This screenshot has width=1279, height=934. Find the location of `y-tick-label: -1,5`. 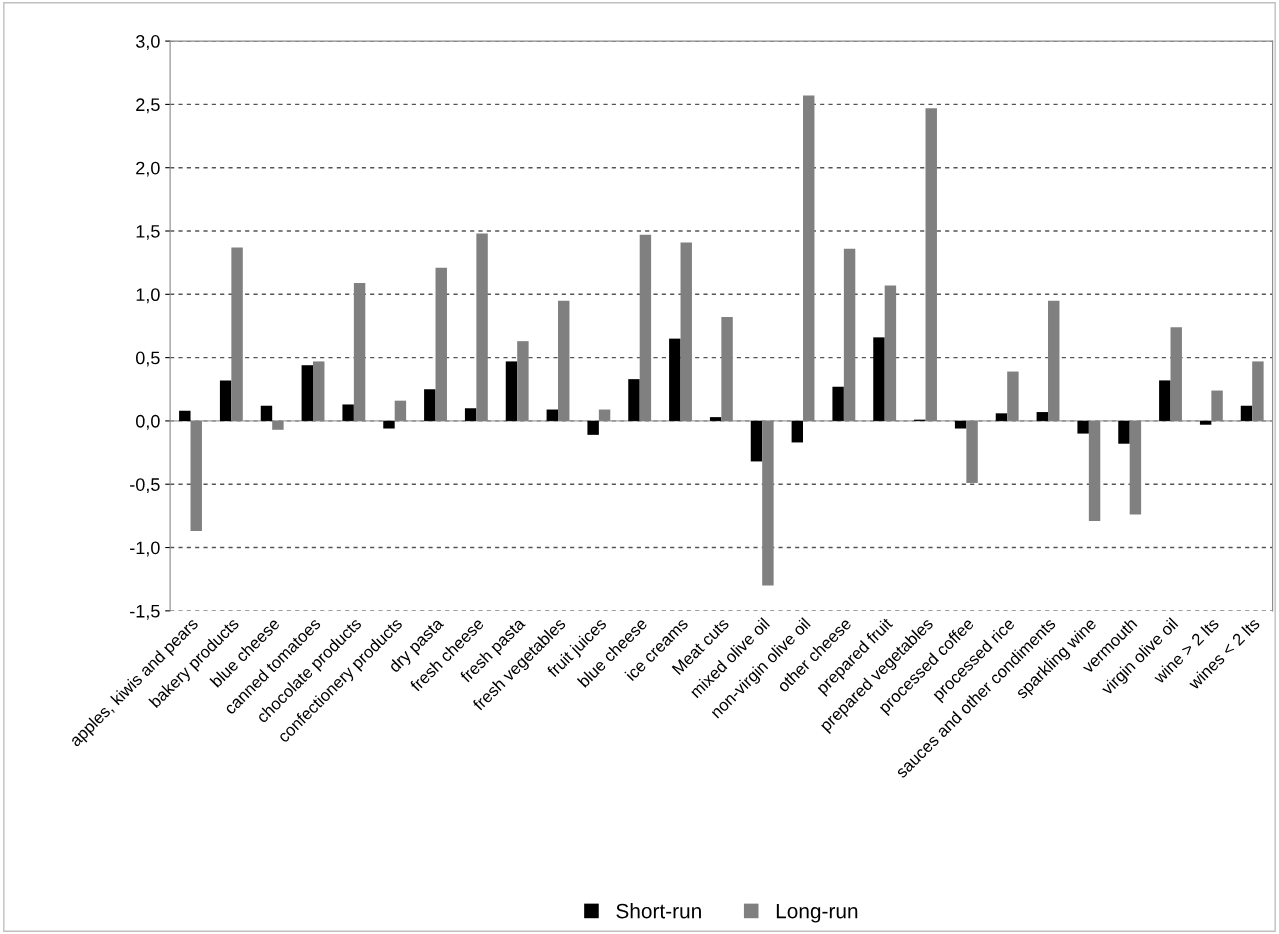

y-tick-label: -1,5 is located at coordinates (145, 612).